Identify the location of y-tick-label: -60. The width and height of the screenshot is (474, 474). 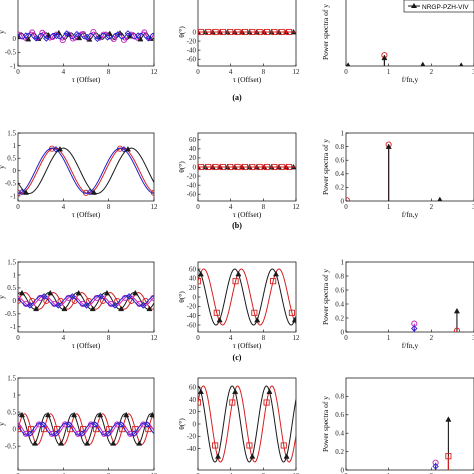
(192, 195).